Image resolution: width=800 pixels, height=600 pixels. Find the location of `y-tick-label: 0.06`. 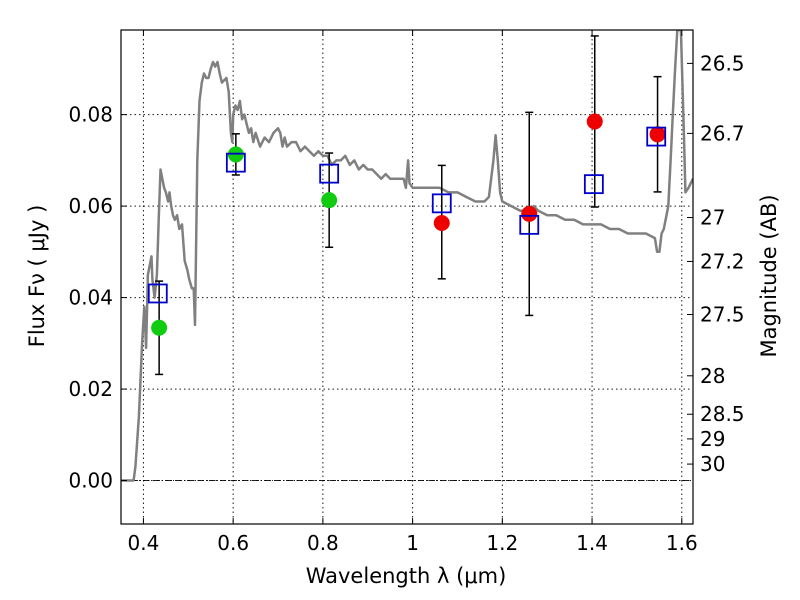

y-tick-label: 0.06 is located at coordinates (90, 206).